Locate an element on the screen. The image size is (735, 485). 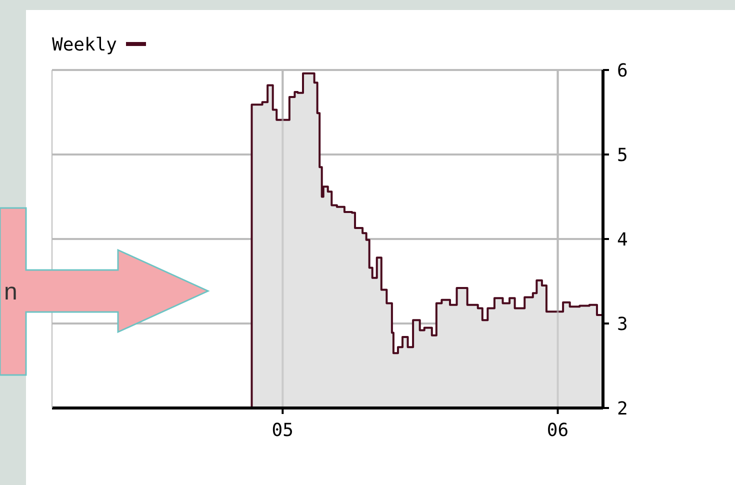
y-tick-label: 5 is located at coordinates (622, 155).